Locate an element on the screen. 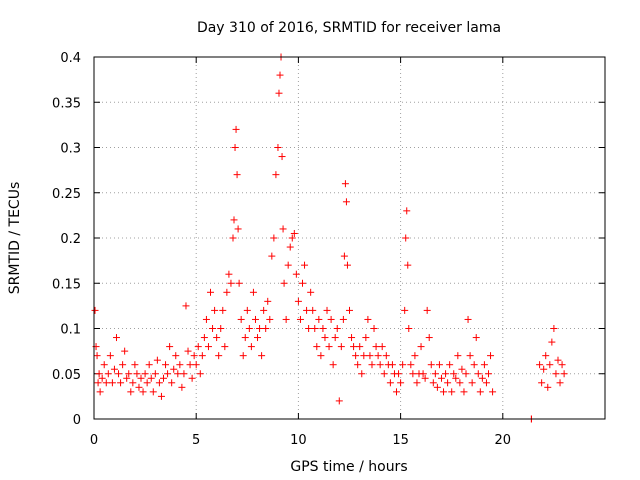 This screenshot has height=480, width=640. x-tick-label: 20 is located at coordinates (503, 440).